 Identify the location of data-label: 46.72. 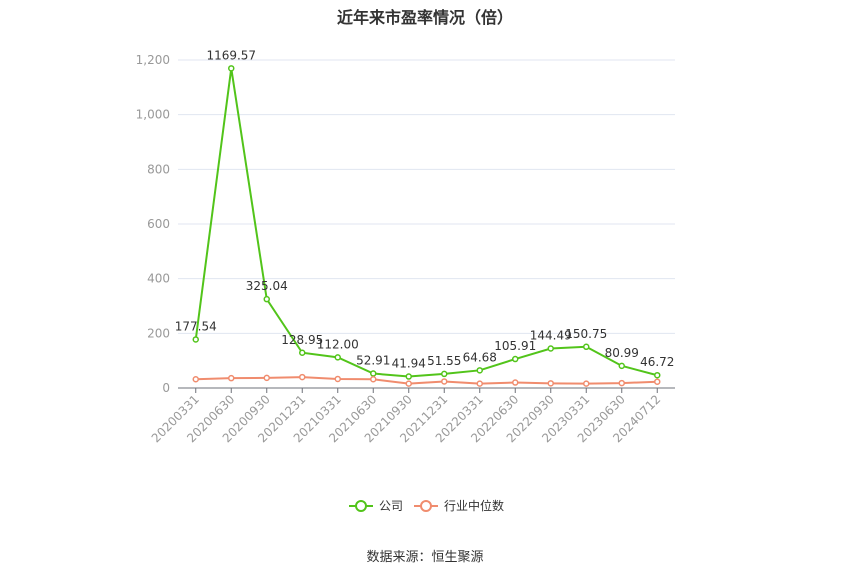
(657, 362).